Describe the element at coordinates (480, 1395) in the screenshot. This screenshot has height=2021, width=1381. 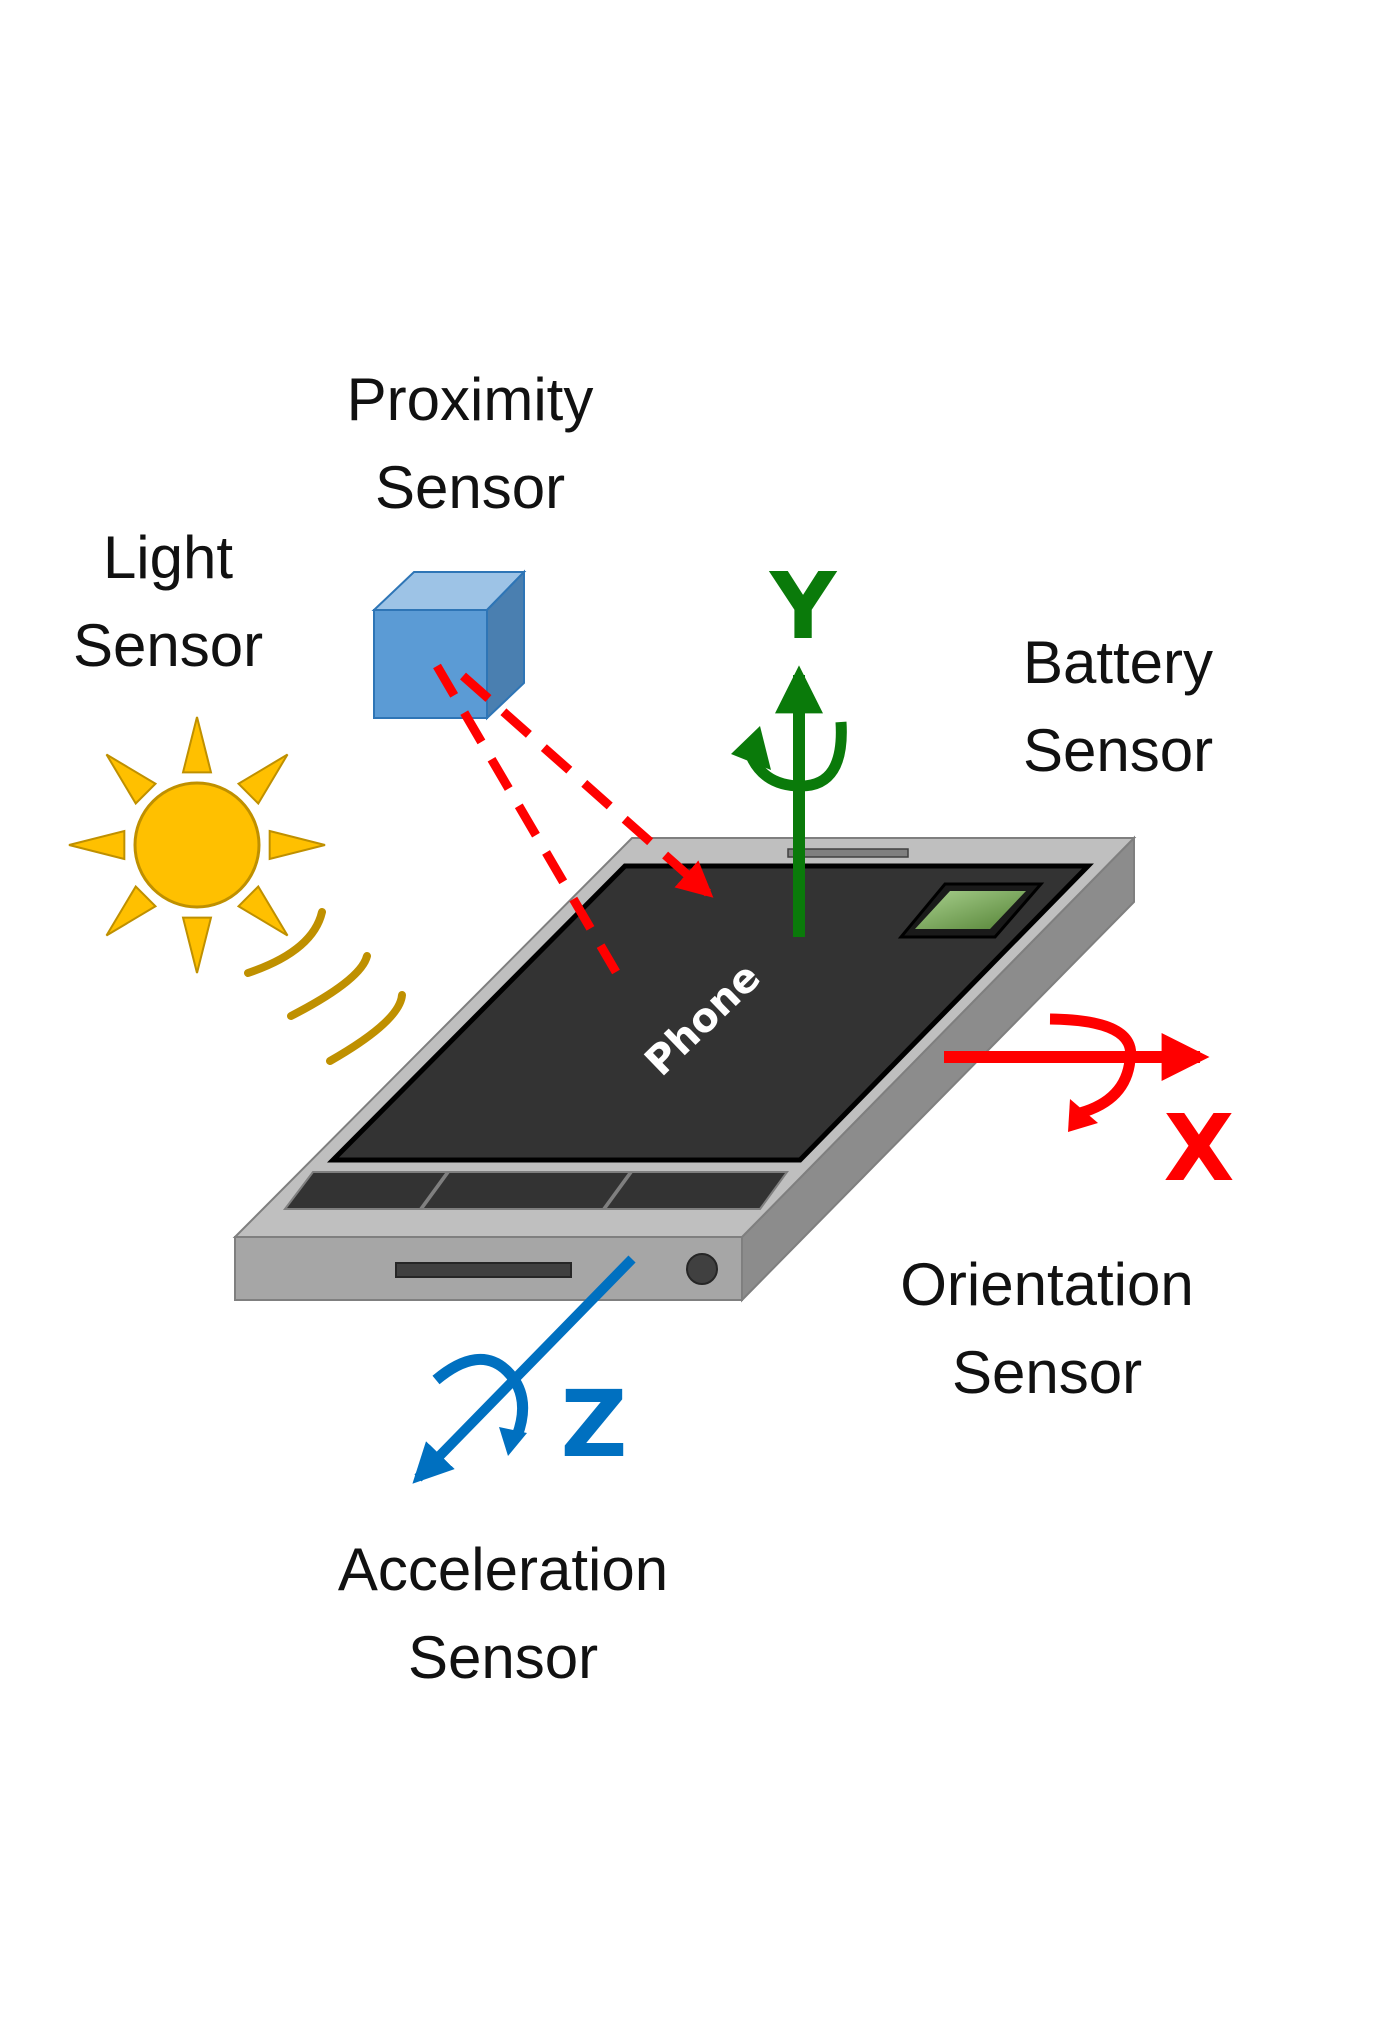
I see `z-rotation-arrow` at that location.